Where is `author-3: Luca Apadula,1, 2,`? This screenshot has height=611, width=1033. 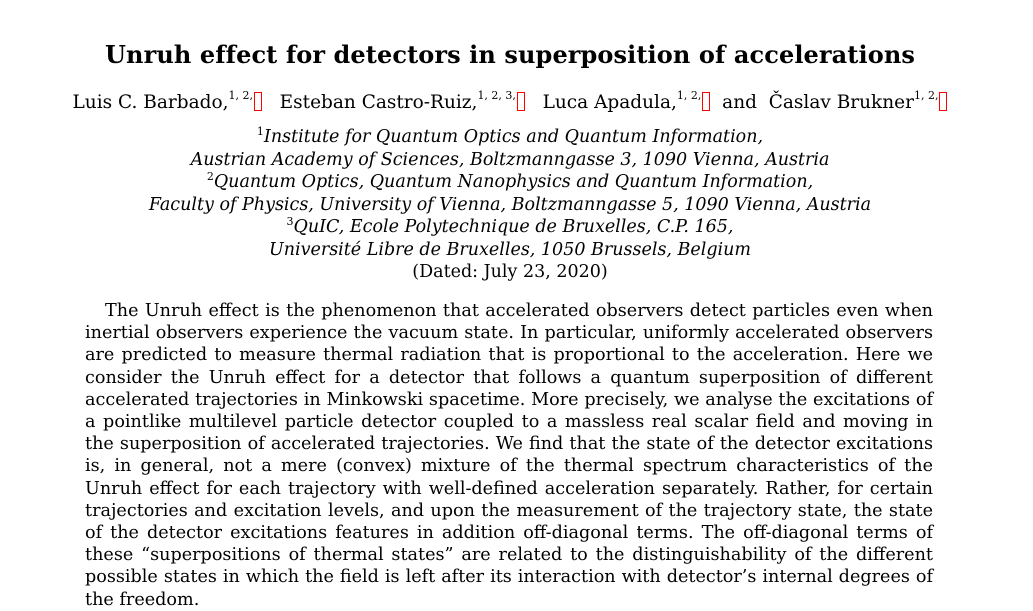 author-3: Luca Apadula,1, 2, is located at coordinates (626, 100).